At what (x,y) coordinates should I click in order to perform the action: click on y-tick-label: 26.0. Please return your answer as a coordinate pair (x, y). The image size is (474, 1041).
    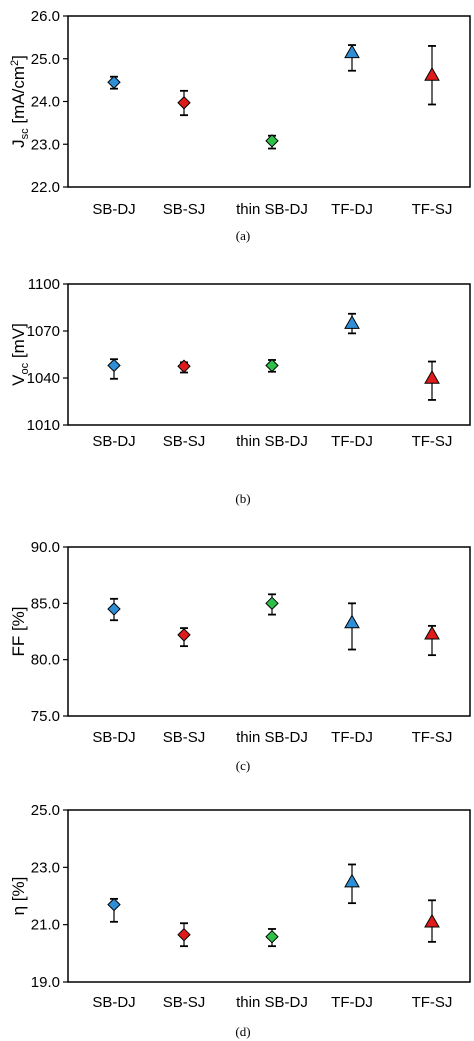
    Looking at the image, I should click on (45, 16).